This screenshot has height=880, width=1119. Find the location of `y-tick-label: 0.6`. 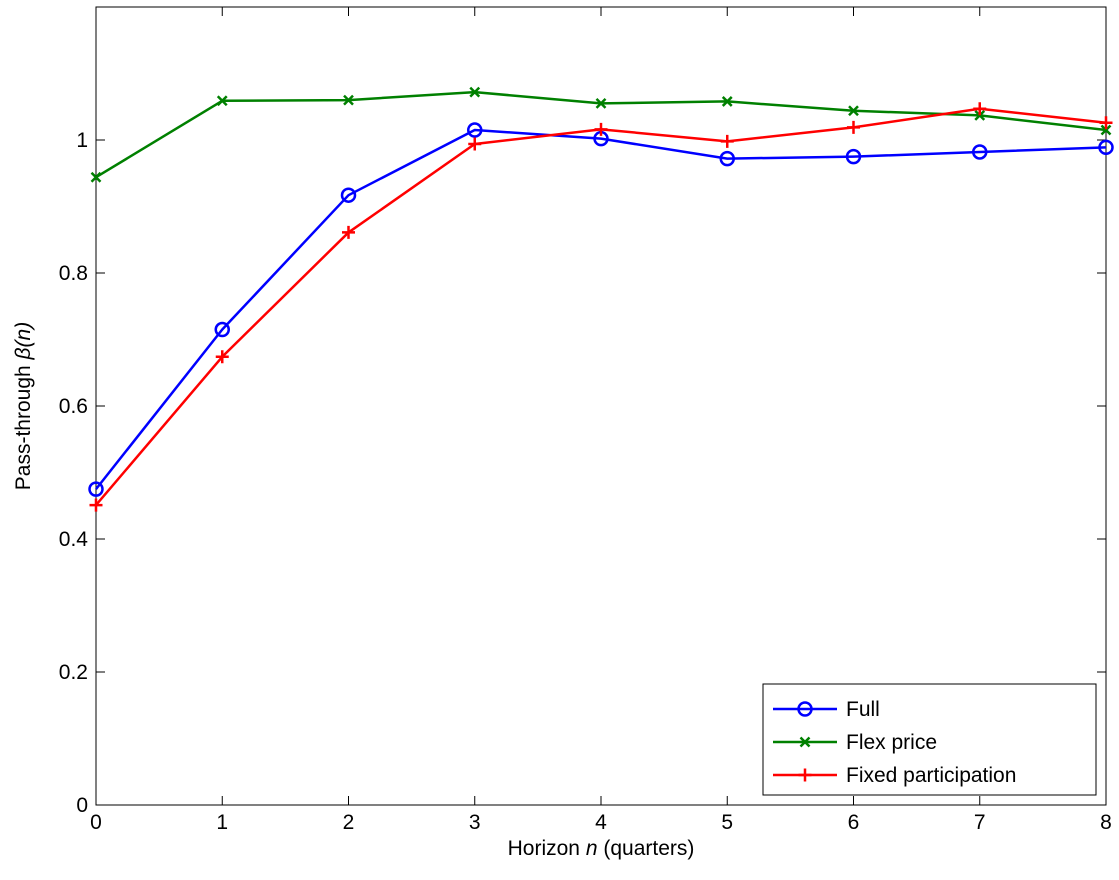

y-tick-label: 0.6 is located at coordinates (73, 406).